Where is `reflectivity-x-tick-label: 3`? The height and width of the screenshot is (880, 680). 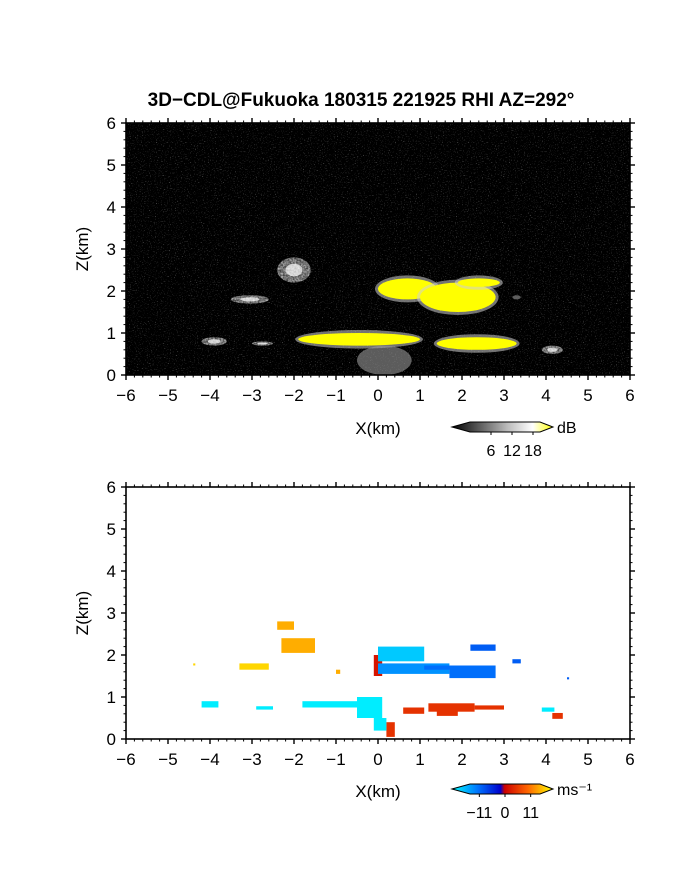
reflectivity-x-tick-label: 3 is located at coordinates (503, 395).